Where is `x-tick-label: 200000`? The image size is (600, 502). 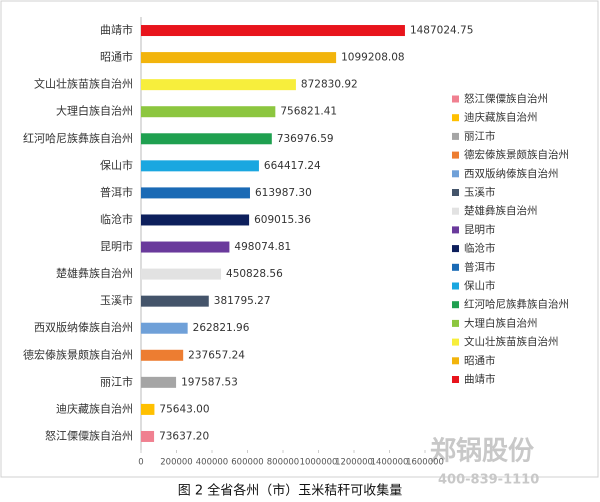 x-tick-label: 200000 is located at coordinates (176, 463).